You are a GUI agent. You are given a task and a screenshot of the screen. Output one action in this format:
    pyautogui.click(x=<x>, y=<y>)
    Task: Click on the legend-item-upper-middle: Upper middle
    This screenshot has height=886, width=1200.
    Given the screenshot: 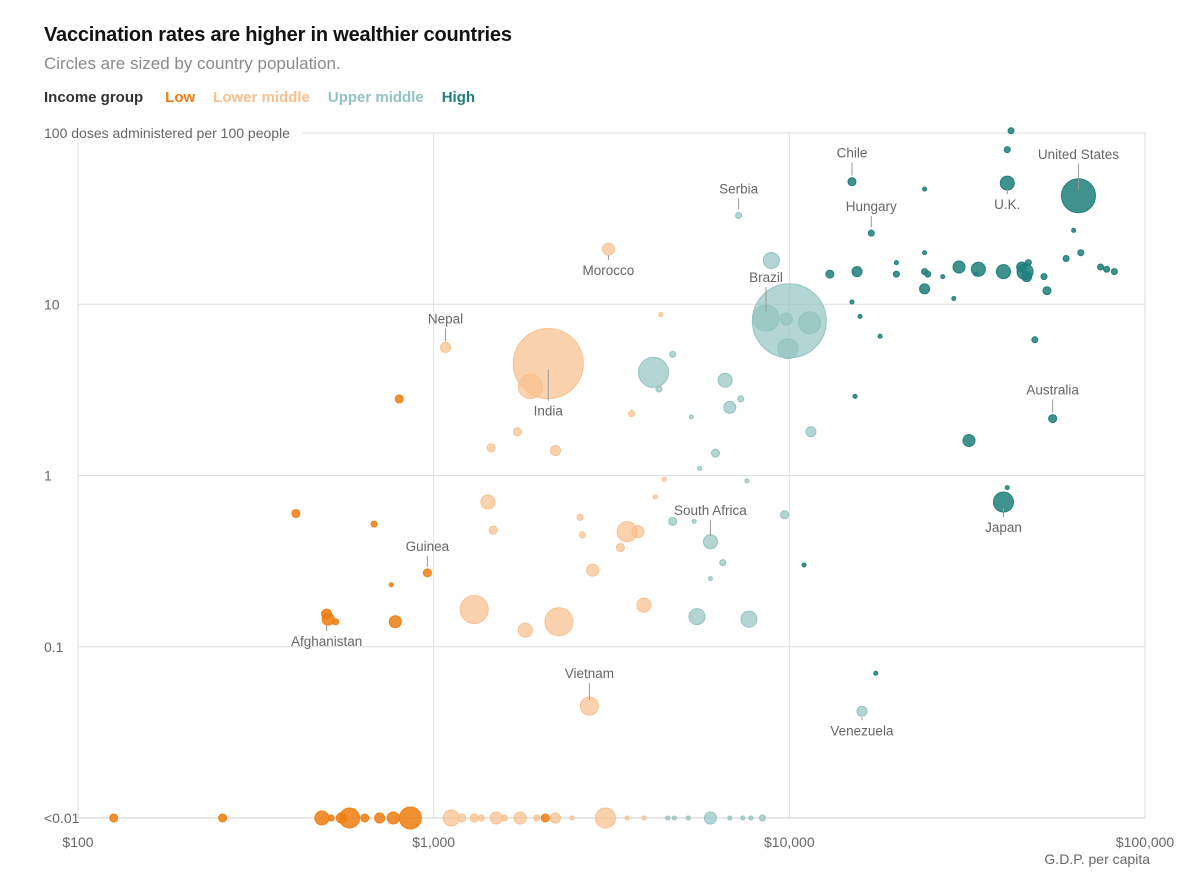 What is the action you would take?
    pyautogui.click(x=375, y=97)
    